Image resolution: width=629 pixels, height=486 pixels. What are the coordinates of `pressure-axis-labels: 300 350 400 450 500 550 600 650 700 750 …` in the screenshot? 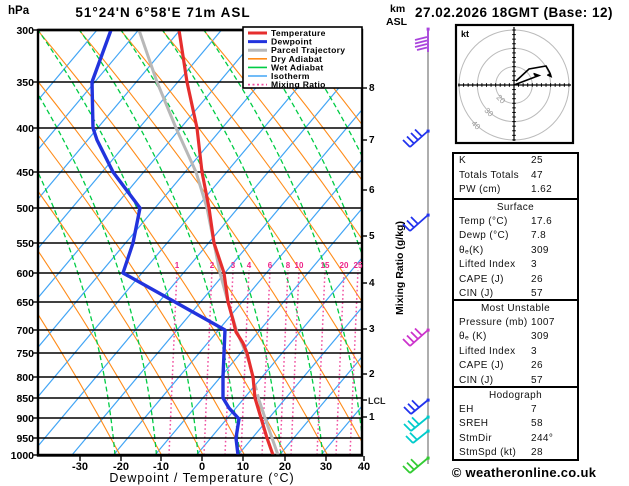 It's located at (23, 243).